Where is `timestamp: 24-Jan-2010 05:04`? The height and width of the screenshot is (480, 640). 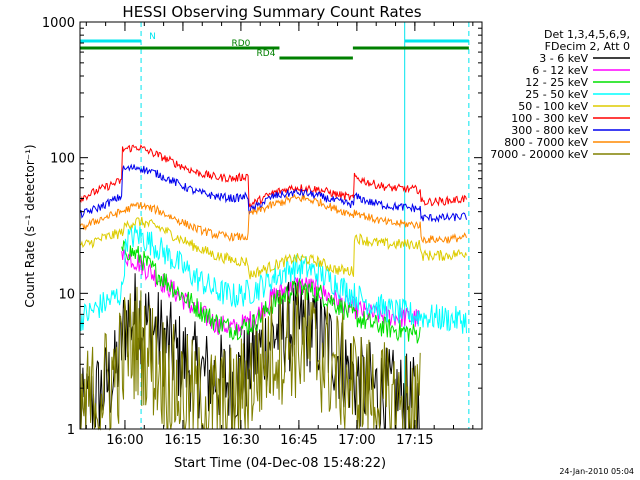 timestamp: 24-Jan-2010 05:04 is located at coordinates (596, 471).